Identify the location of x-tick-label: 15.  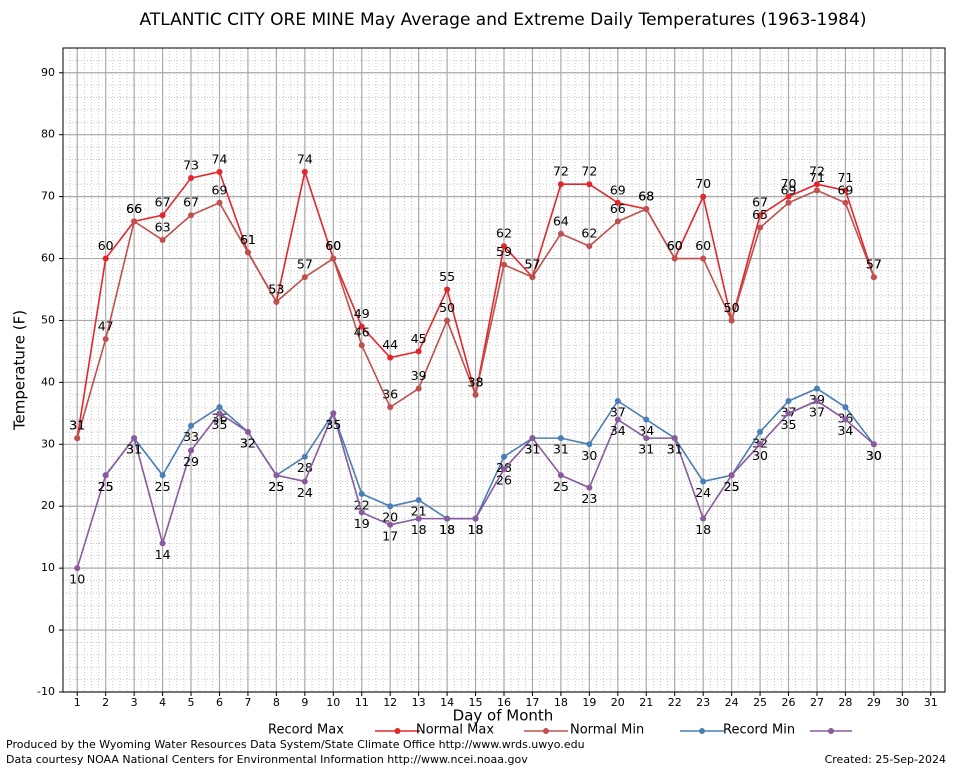
(476, 702).